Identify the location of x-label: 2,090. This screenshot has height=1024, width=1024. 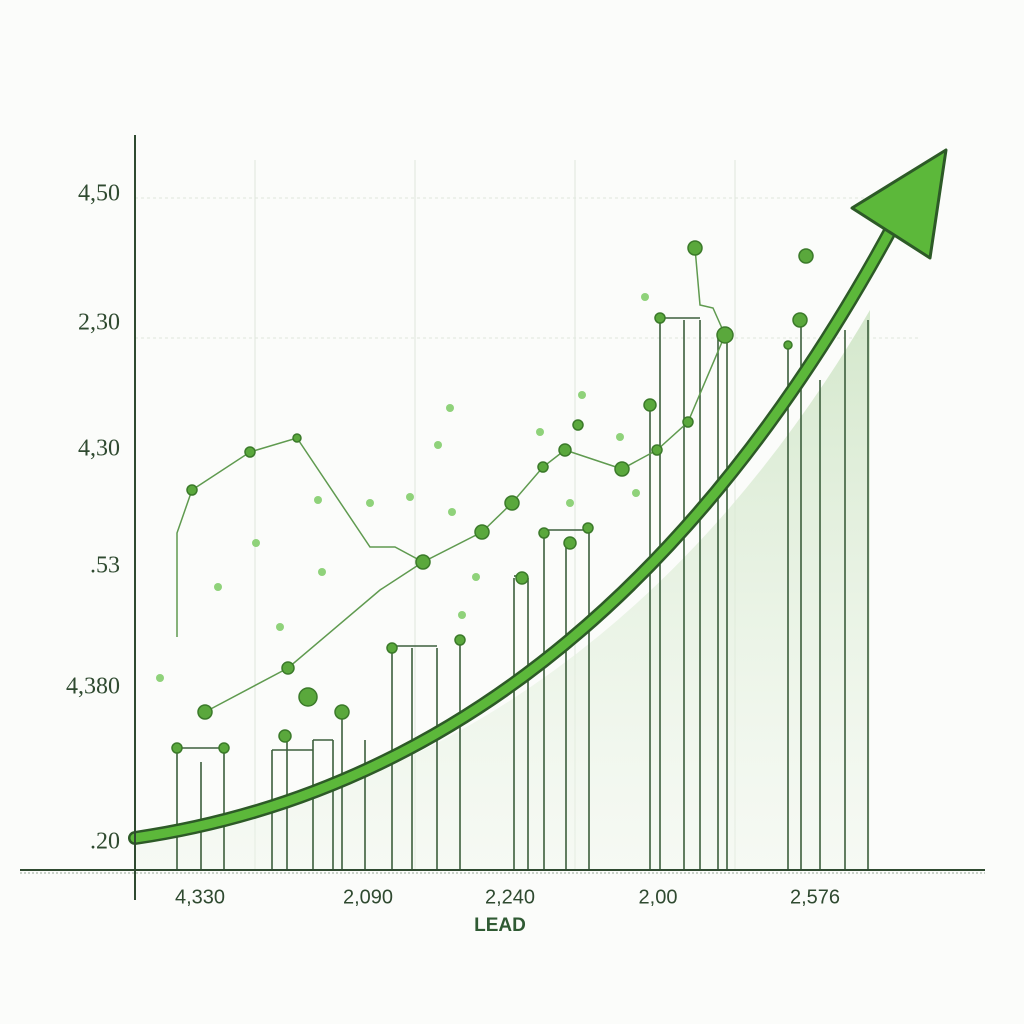
(368, 897).